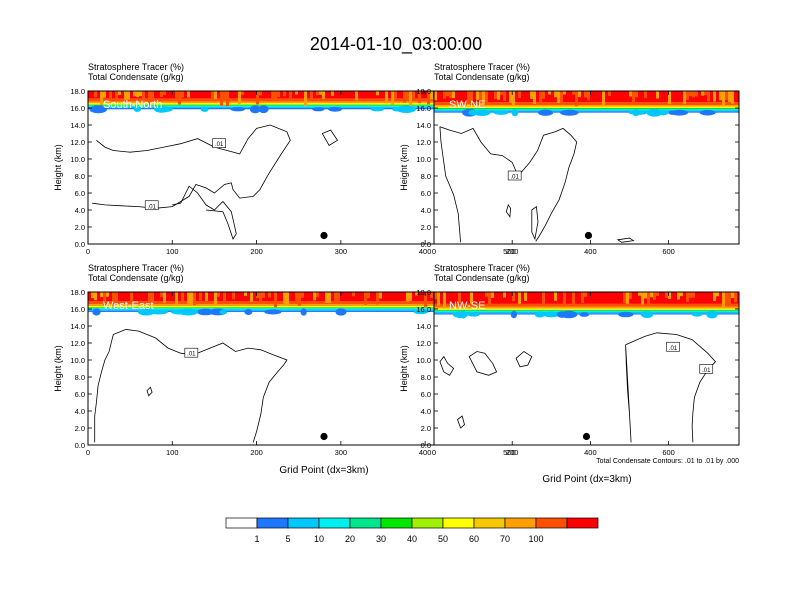 This screenshot has height=612, width=792. What do you see at coordinates (412, 539) in the screenshot?
I see `colorbar-label: 40` at bounding box center [412, 539].